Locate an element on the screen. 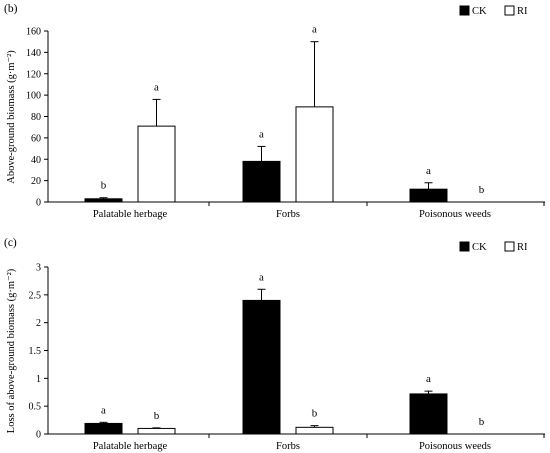 The width and height of the screenshot is (550, 453). y-tick-label: 1 is located at coordinates (38, 379).